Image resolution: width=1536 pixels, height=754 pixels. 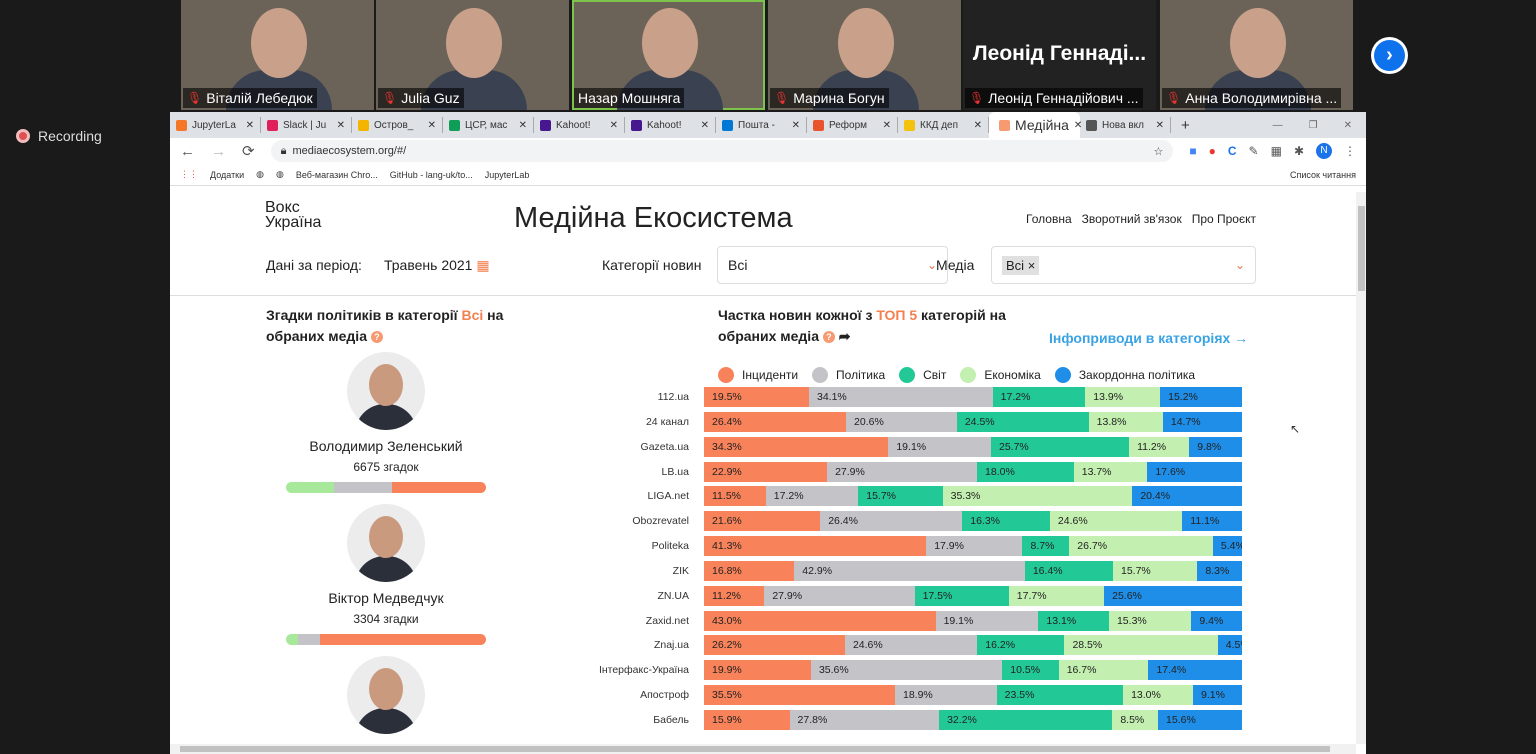 I want to click on bar-segment-Світ: 32.2%, so click(x=1026, y=719).